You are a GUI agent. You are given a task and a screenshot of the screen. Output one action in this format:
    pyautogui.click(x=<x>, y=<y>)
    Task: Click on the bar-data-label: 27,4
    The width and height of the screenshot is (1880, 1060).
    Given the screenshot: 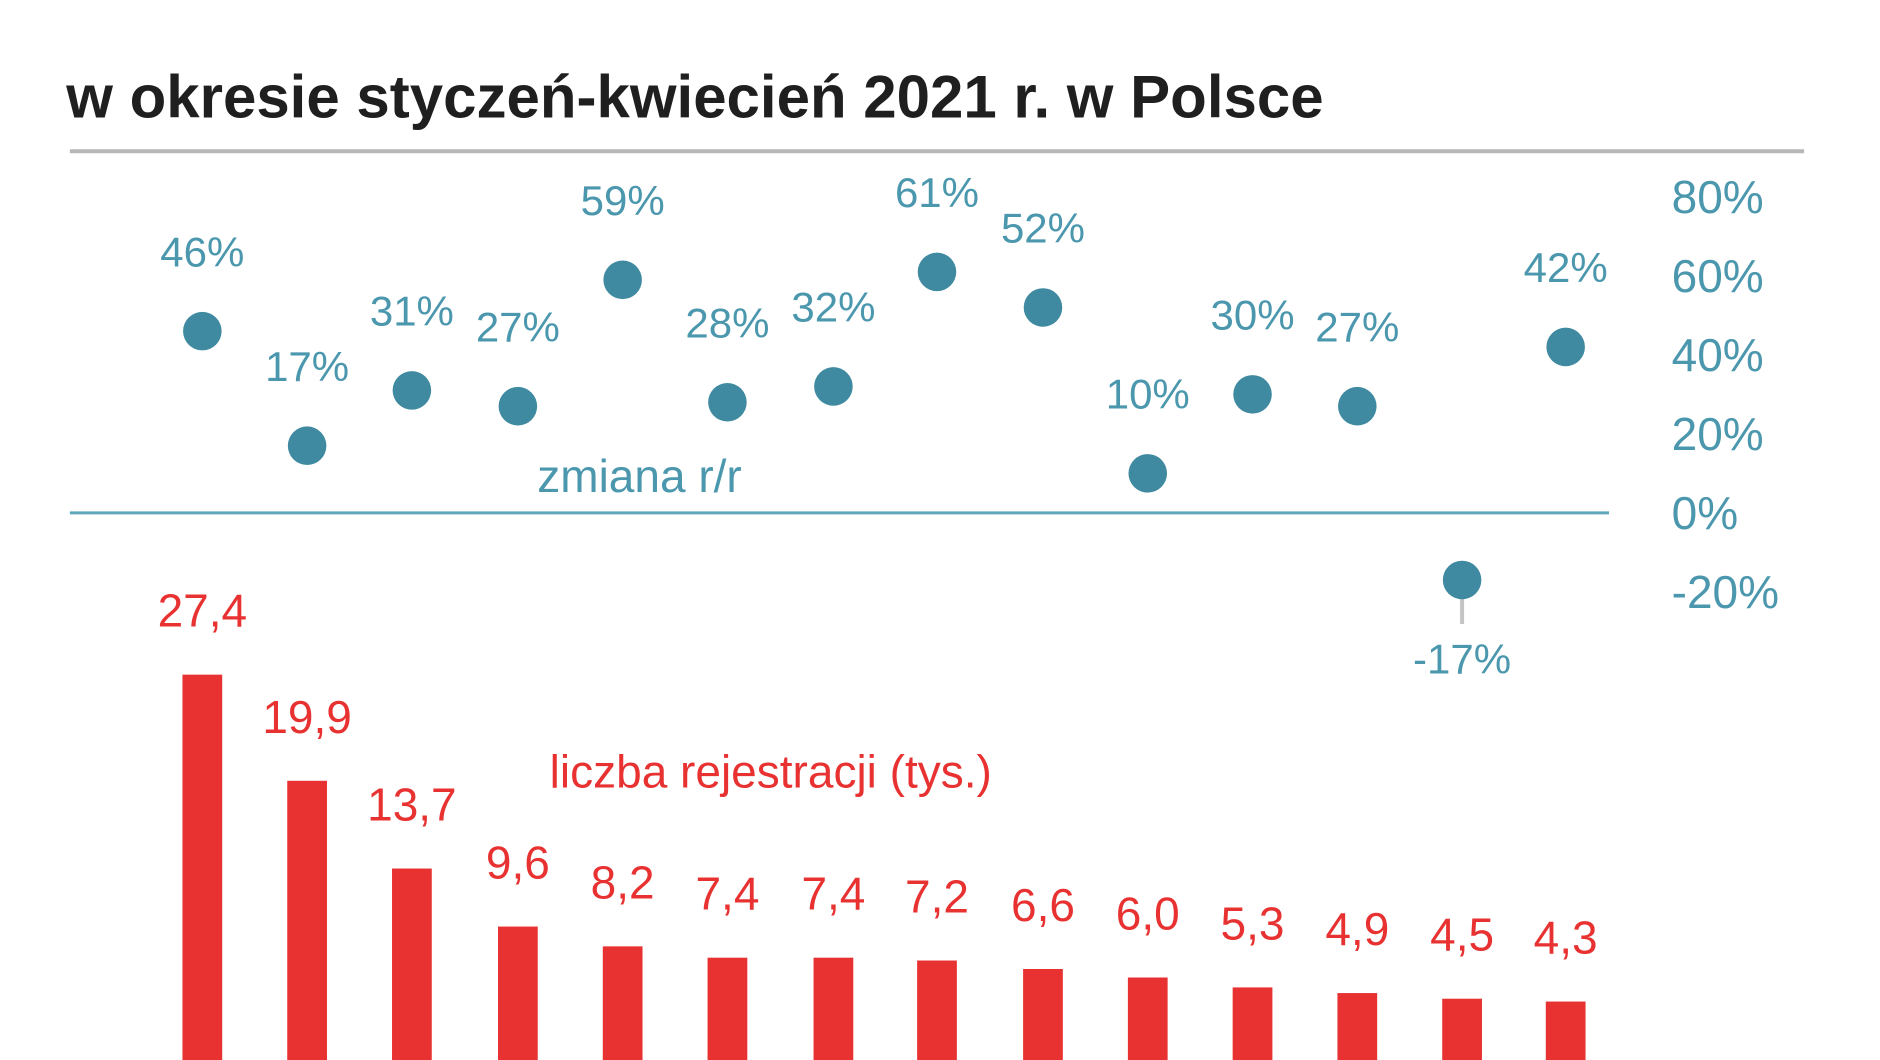 What is the action you would take?
    pyautogui.click(x=203, y=611)
    